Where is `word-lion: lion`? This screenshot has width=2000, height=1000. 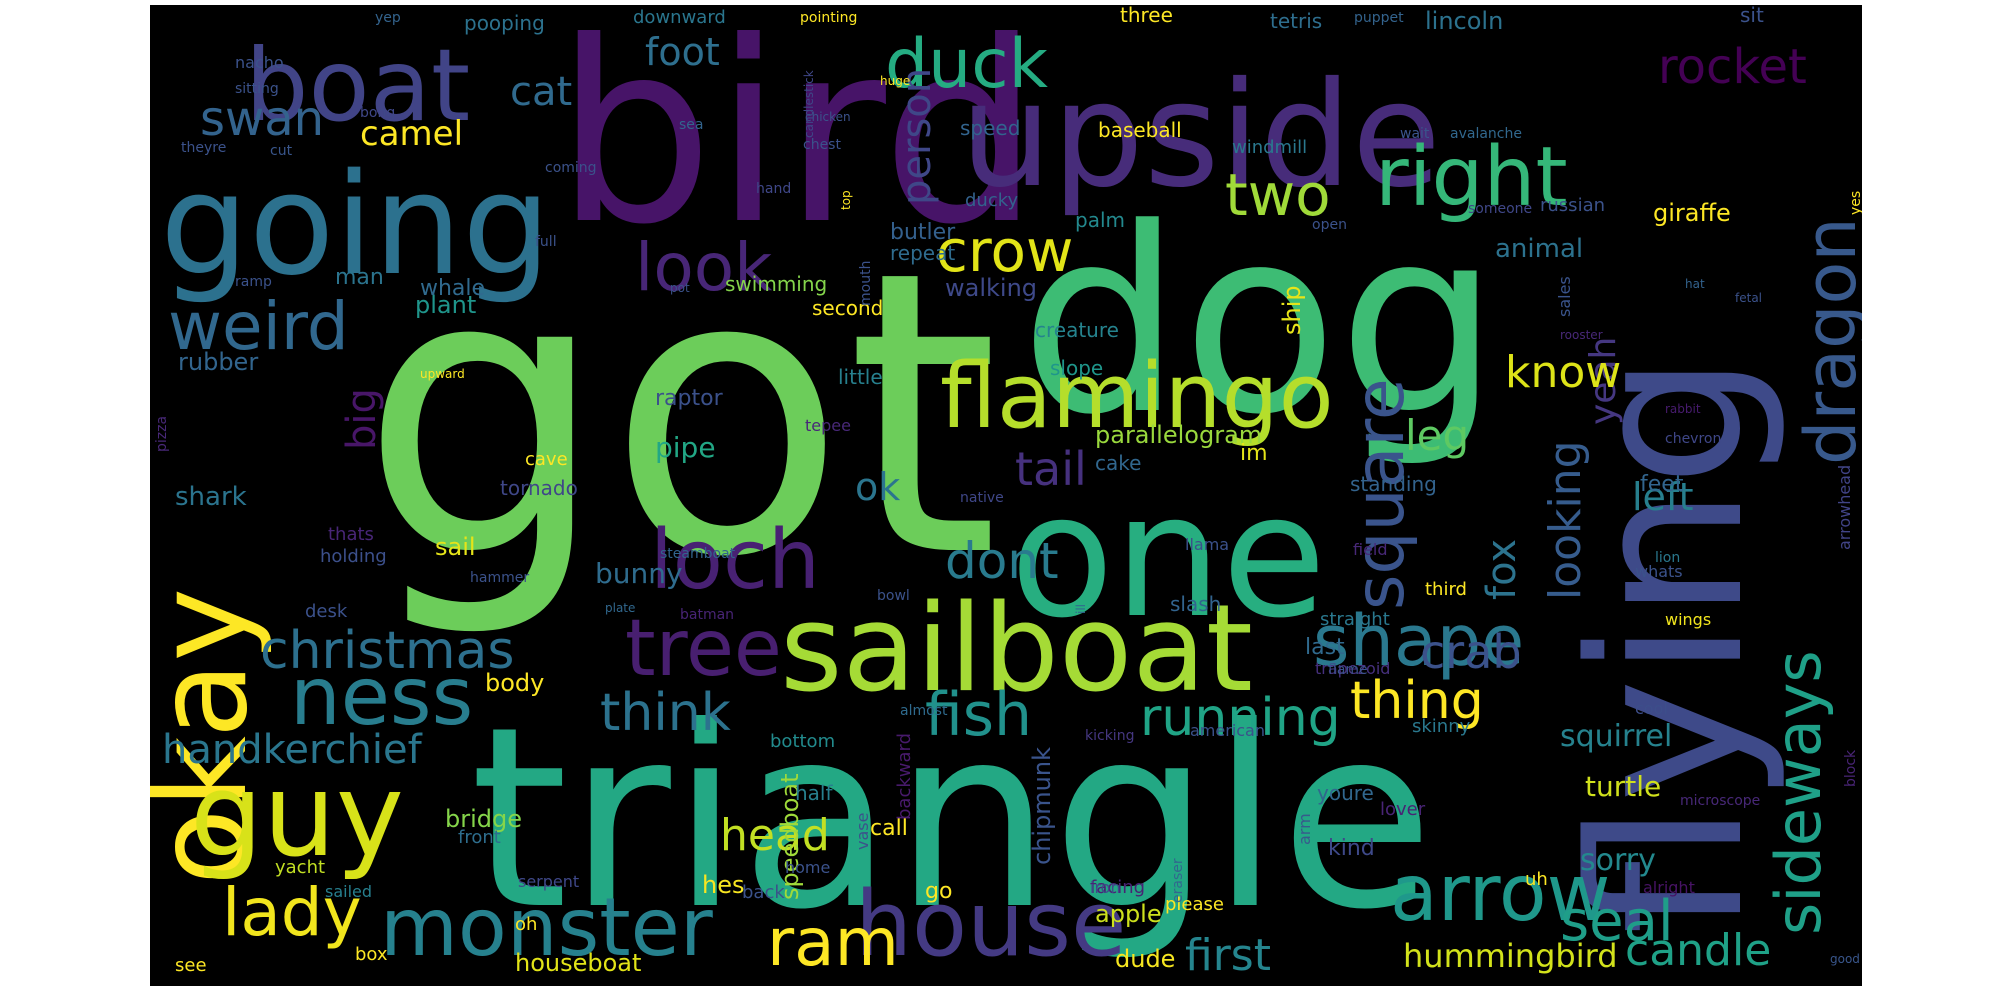
word-lion: lion is located at coordinates (1667, 558).